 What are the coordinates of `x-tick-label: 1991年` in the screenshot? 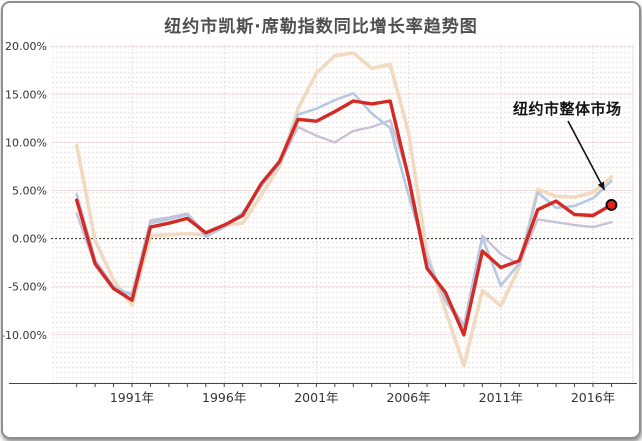 It's located at (132, 397).